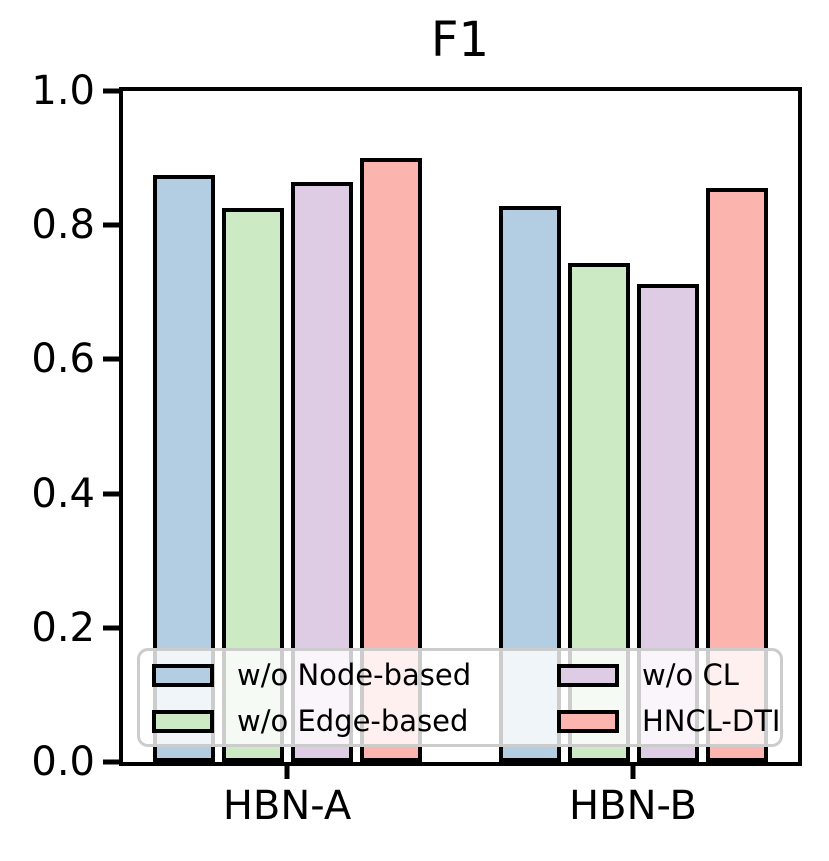  What do you see at coordinates (63, 359) in the screenshot?
I see `y-tick-label: 0.6` at bounding box center [63, 359].